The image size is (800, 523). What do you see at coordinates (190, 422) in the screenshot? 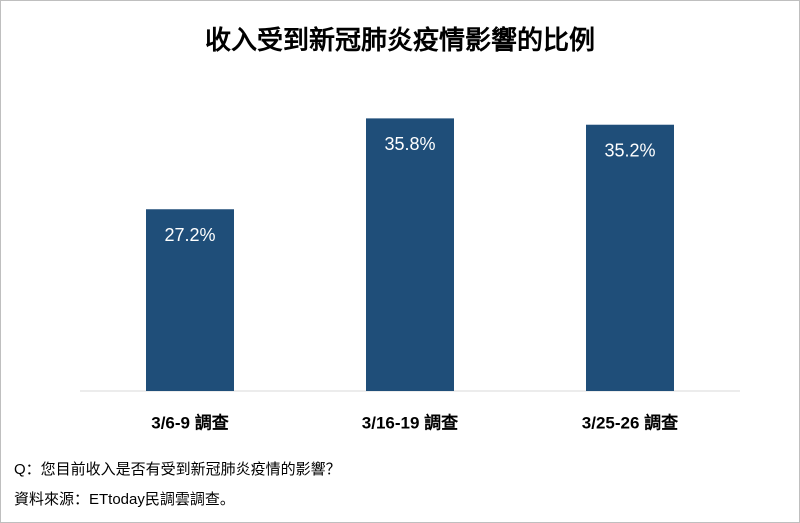
I see `x-tick-label: 3/6-9 調查` at bounding box center [190, 422].